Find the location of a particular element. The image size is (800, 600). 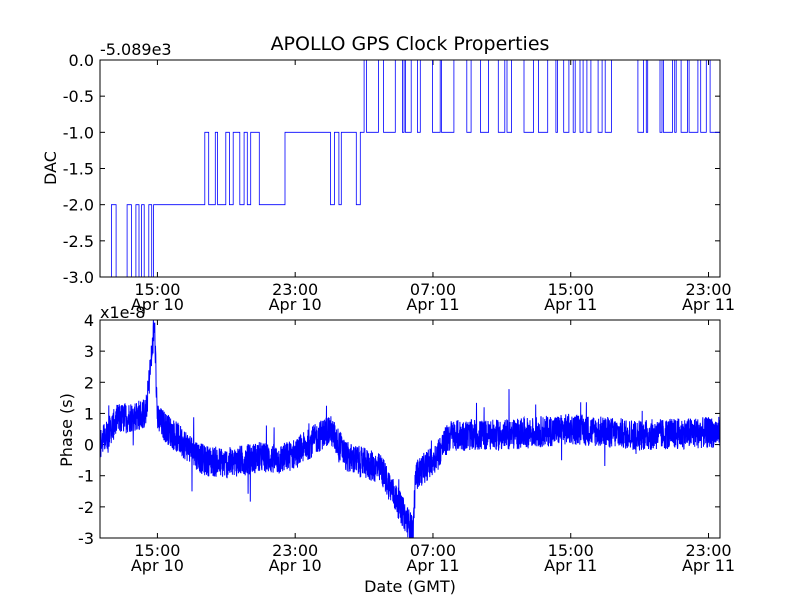

phase-y-axis-label: Phase (s) is located at coordinates (66, 430).